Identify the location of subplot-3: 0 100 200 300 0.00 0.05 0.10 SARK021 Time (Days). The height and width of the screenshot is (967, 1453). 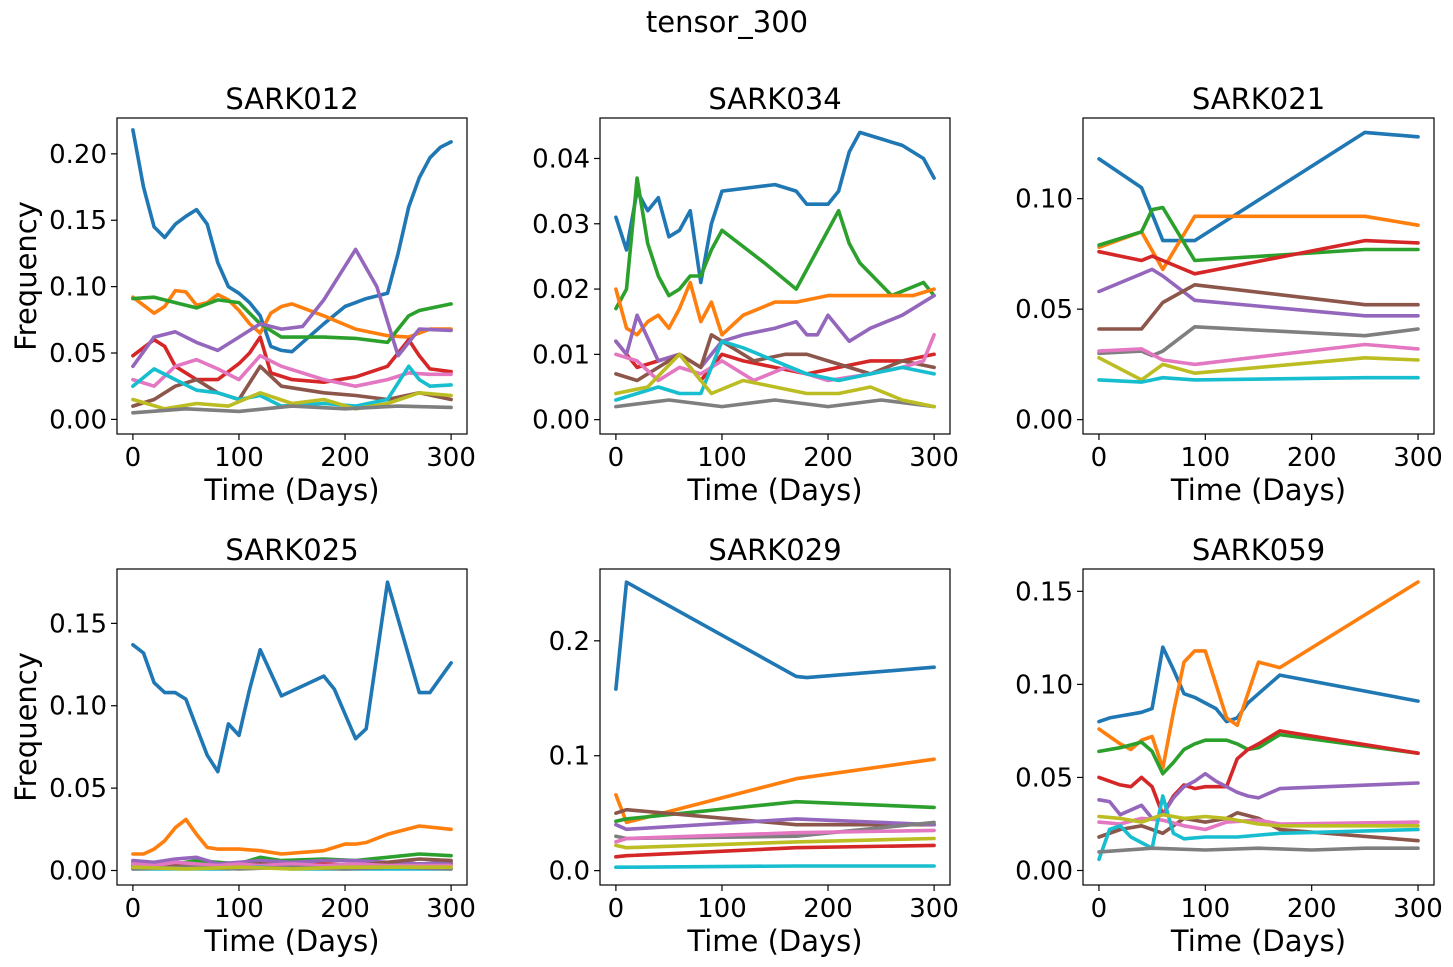
(1229, 294).